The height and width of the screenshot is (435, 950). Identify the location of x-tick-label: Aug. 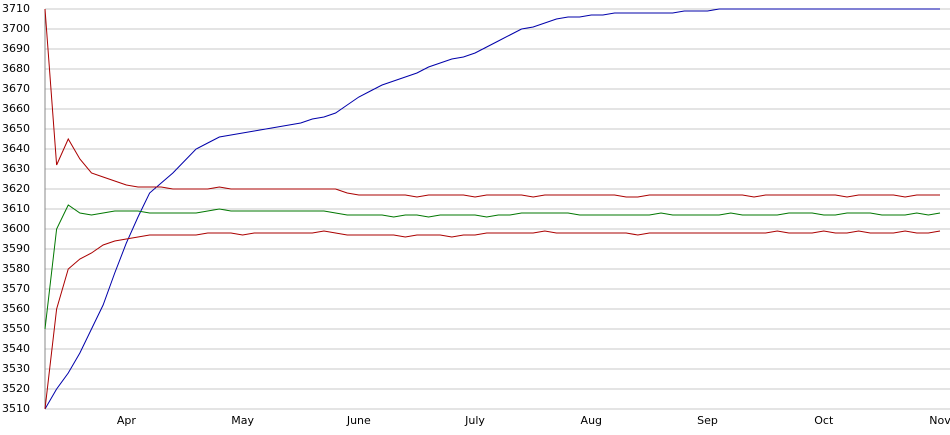
(591, 420).